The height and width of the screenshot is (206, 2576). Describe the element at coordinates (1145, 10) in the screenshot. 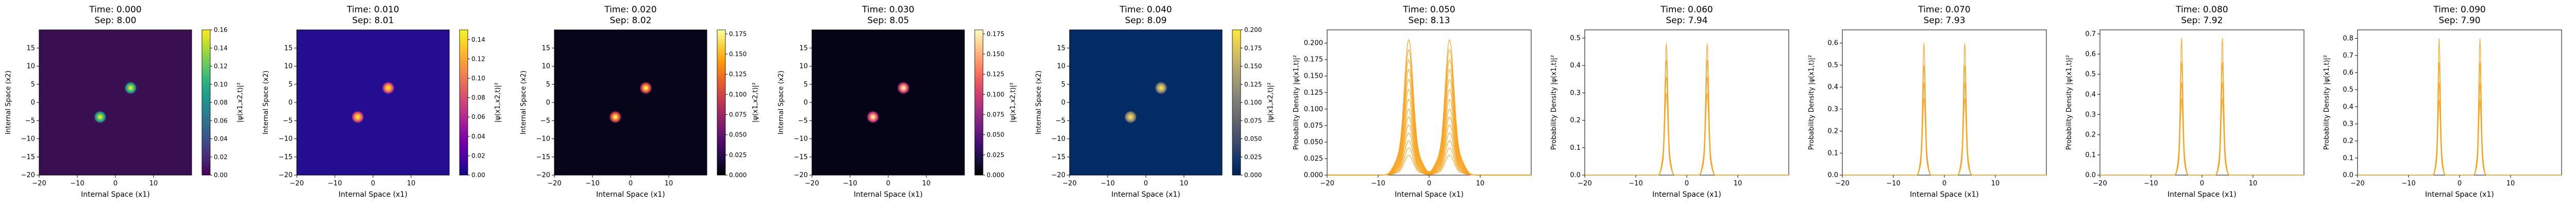

I see `panel-title-time: Time: 0.040` at that location.